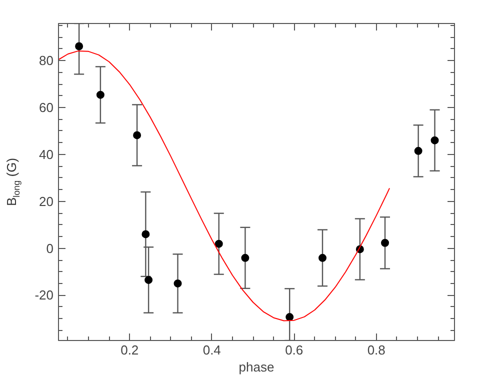  Describe the element at coordinates (211, 350) in the screenshot. I see `x-tick-label: 0.4` at that location.